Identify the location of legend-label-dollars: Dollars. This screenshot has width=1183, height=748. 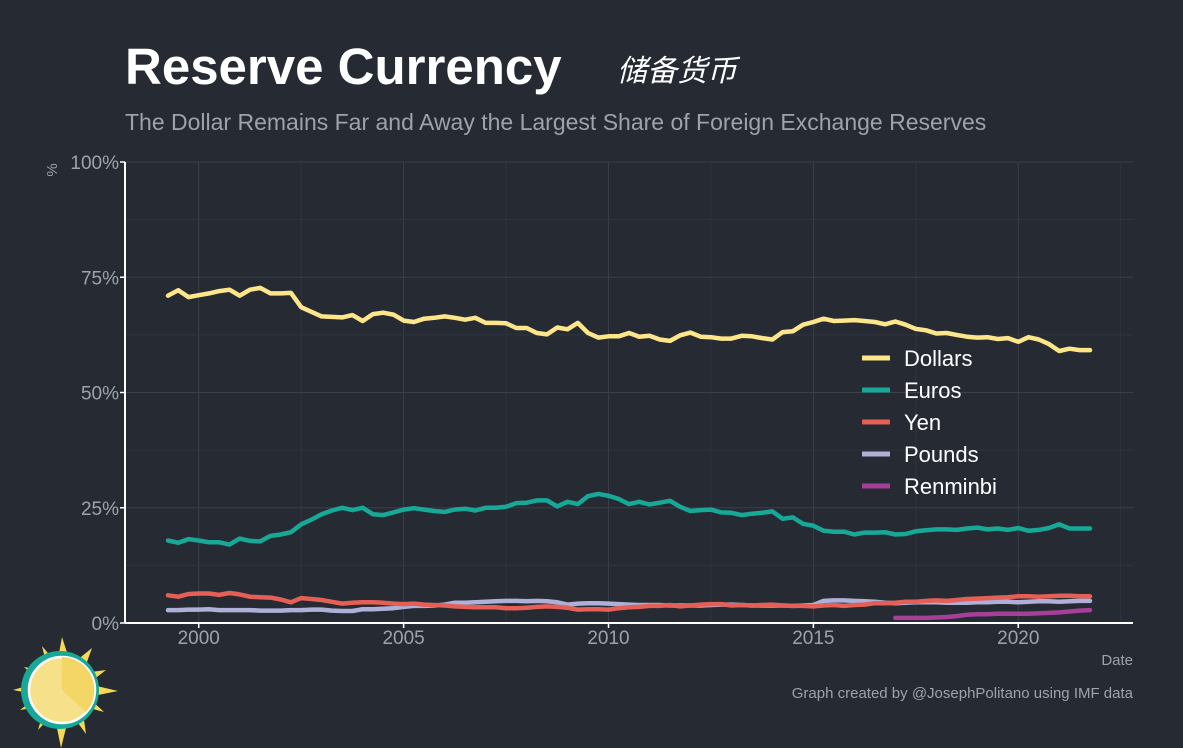
(938, 358).